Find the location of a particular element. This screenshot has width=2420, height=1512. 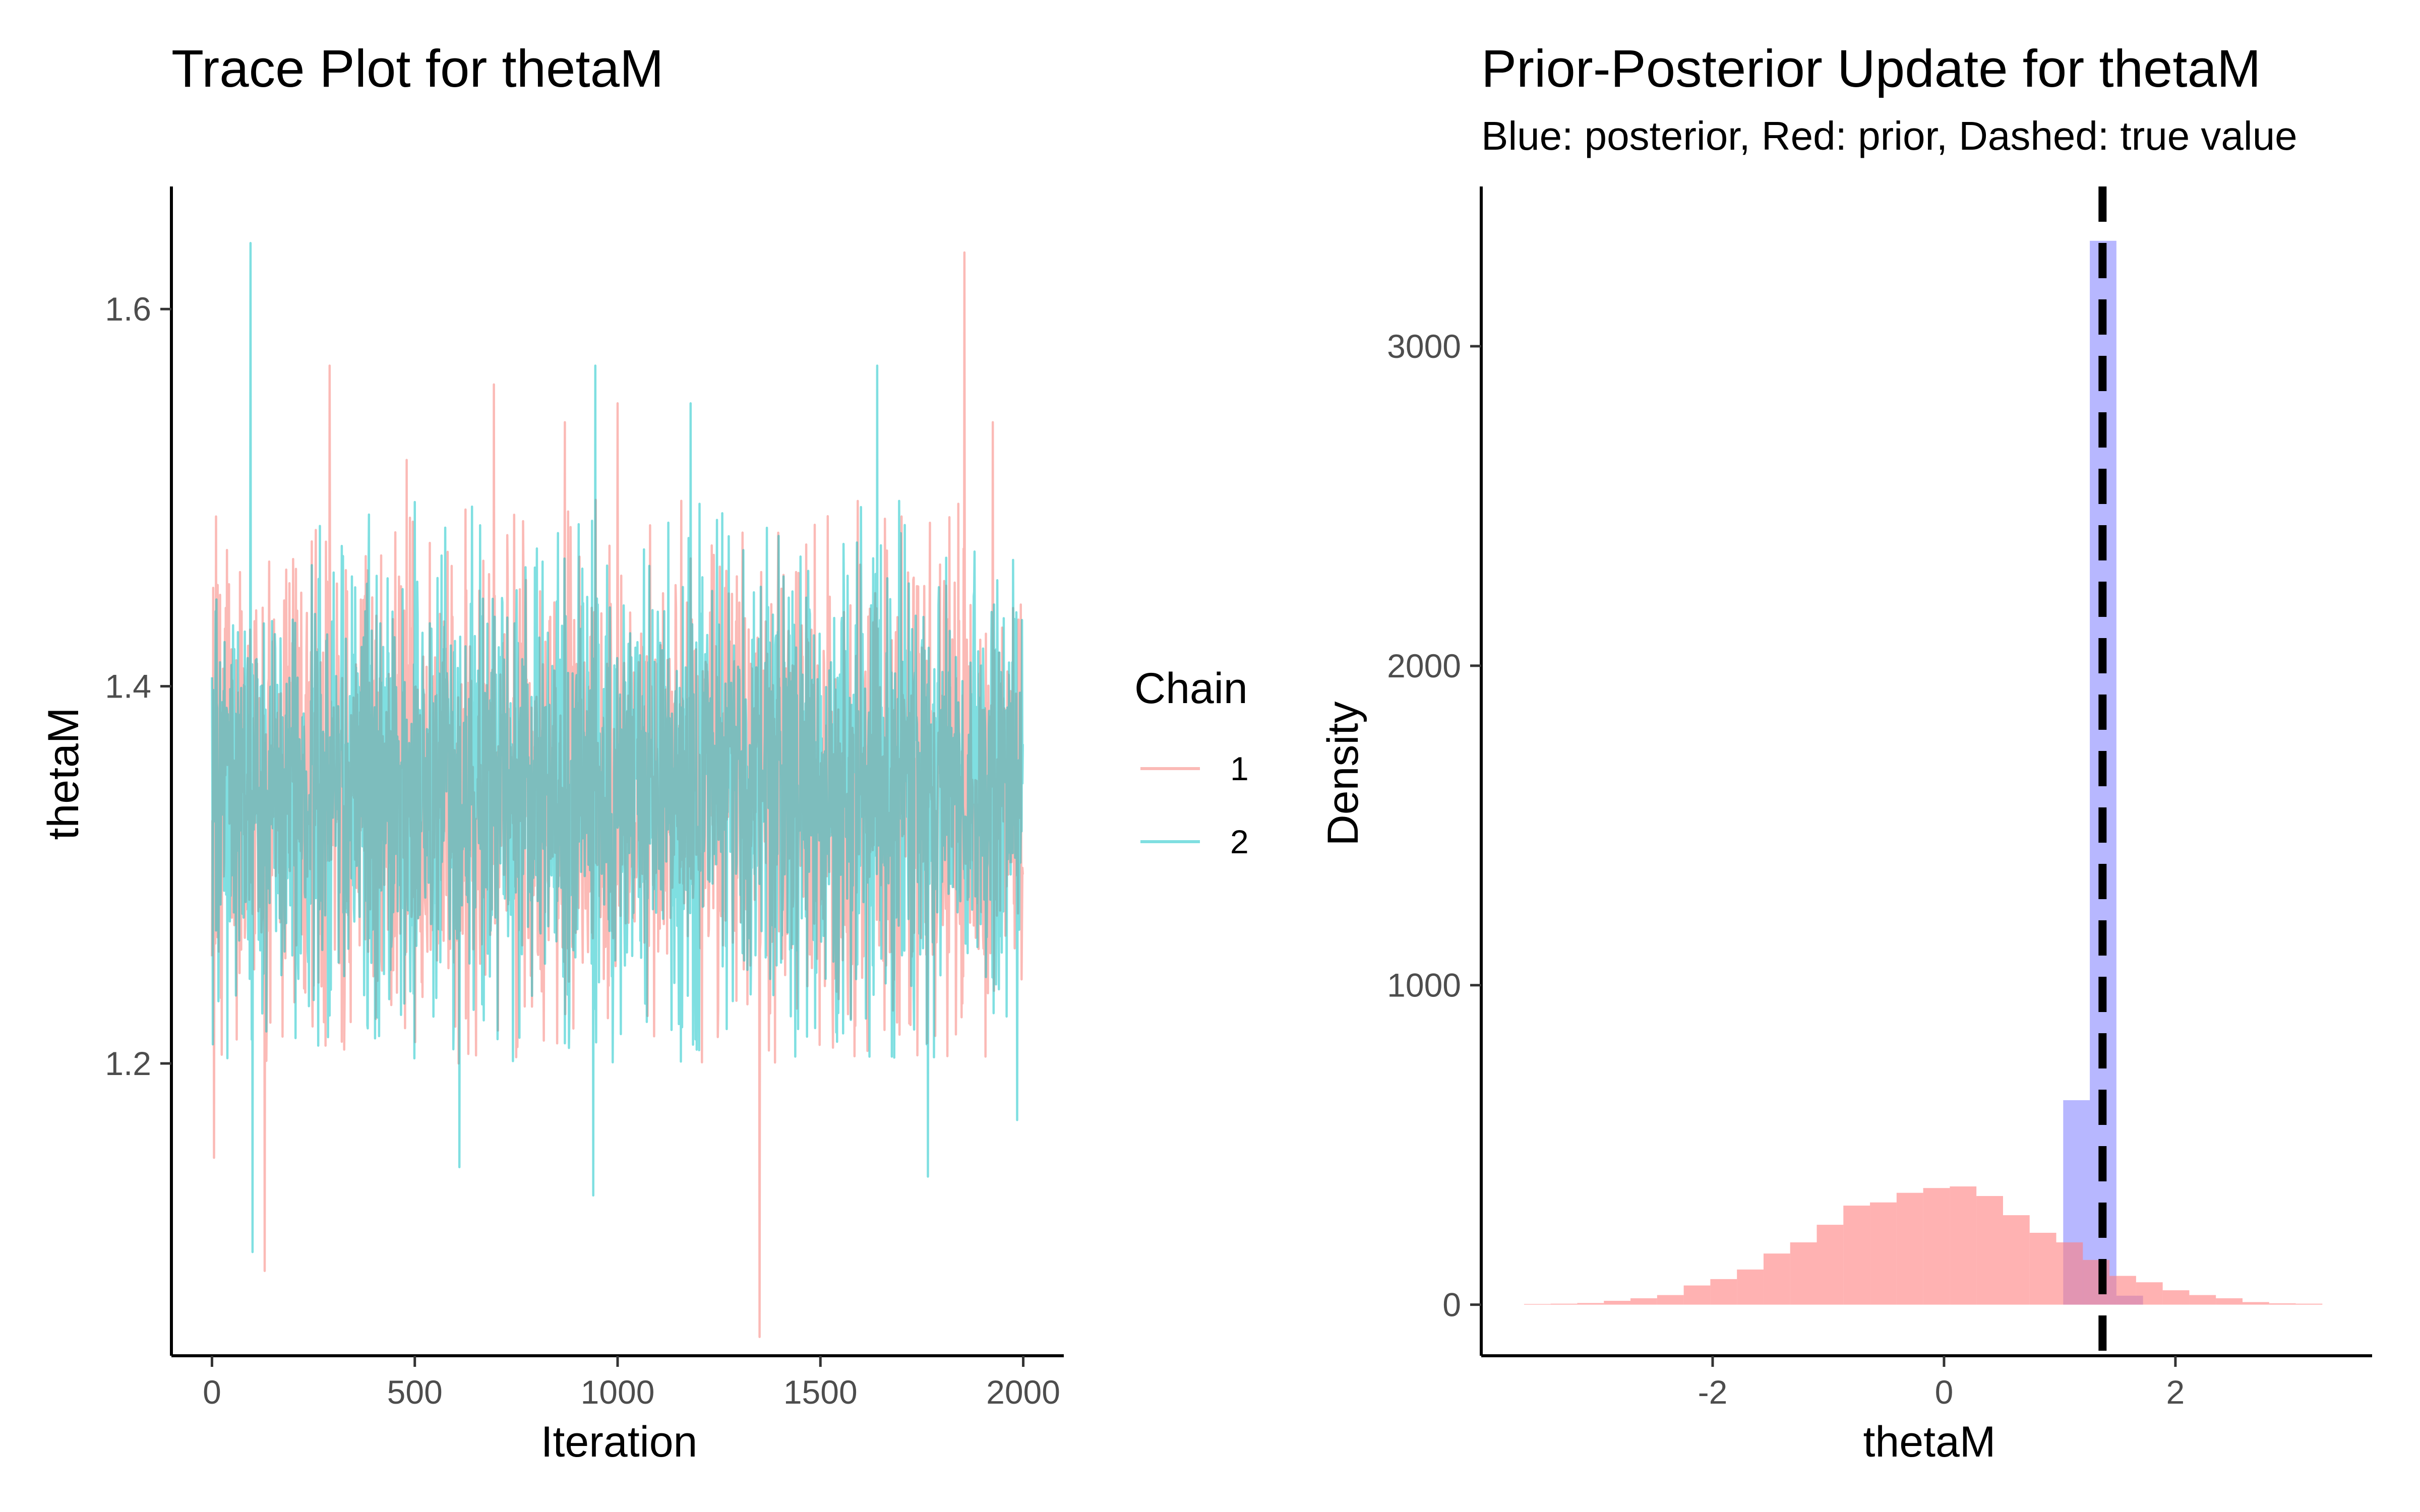

trace-y-axis-title: thetaM is located at coordinates (63, 774).